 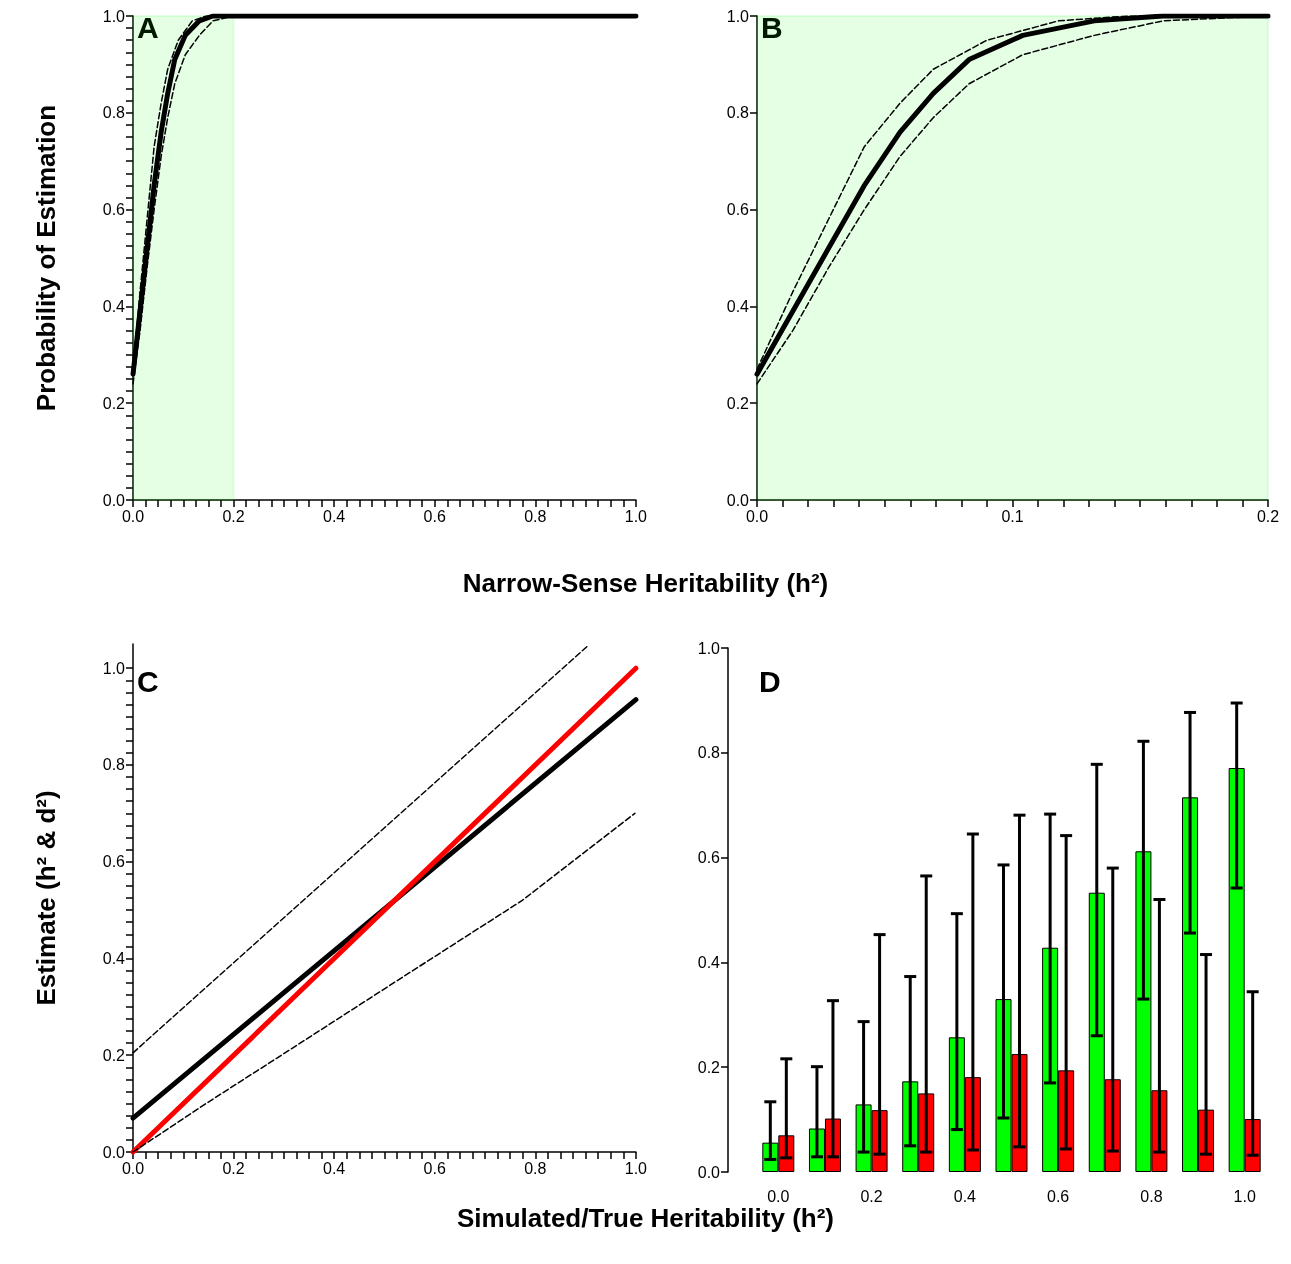 I want to click on x-axis-title: Narrow-Sense Heritability (h²), so click(x=645, y=583).